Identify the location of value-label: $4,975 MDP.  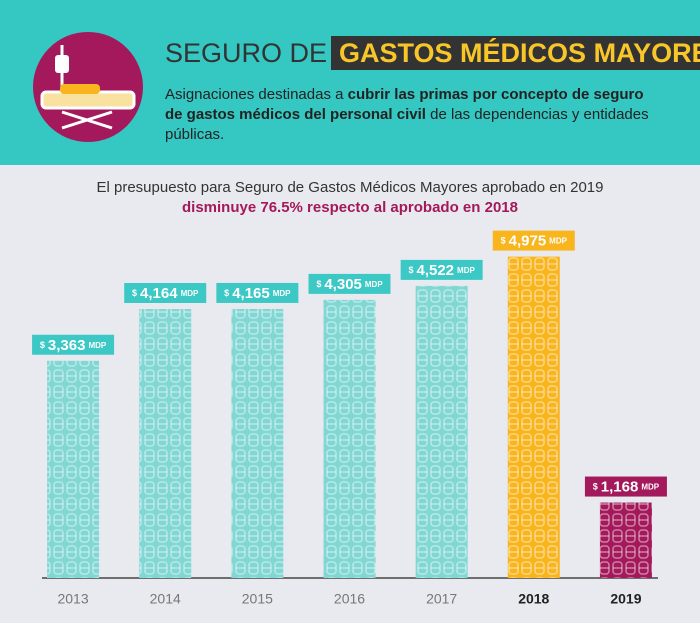
(534, 241).